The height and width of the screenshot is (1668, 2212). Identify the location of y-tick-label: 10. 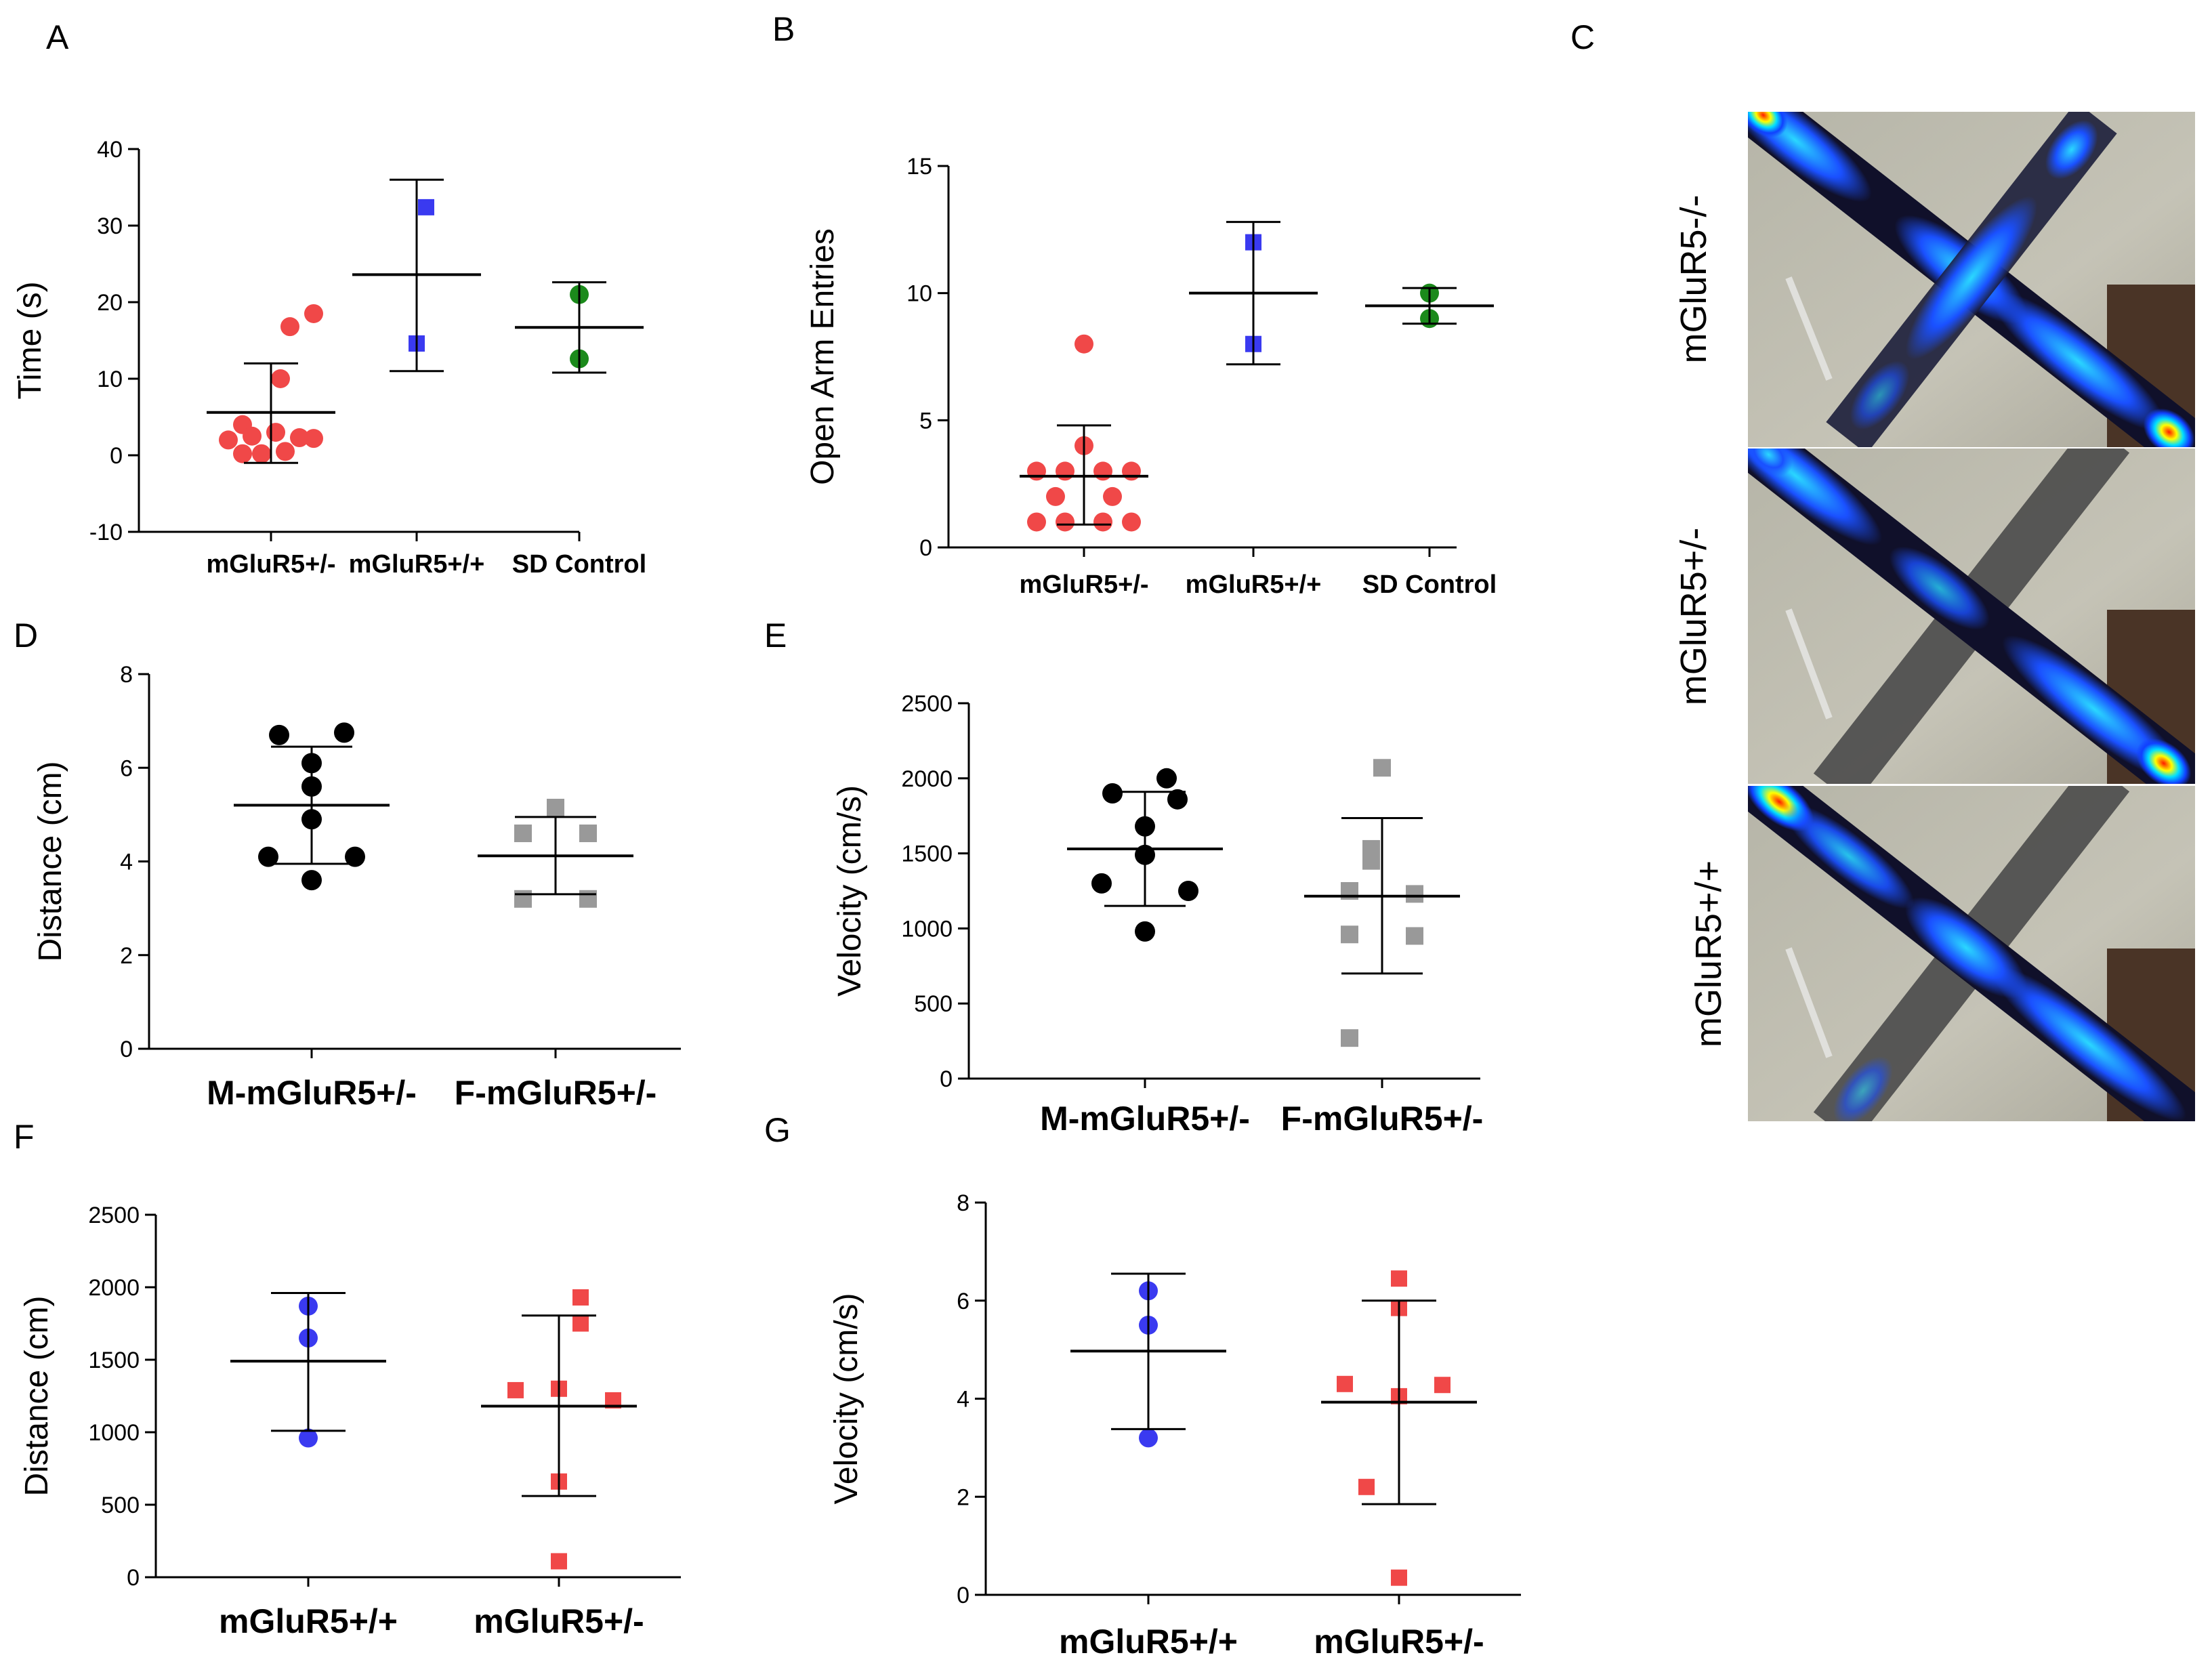
(110, 379).